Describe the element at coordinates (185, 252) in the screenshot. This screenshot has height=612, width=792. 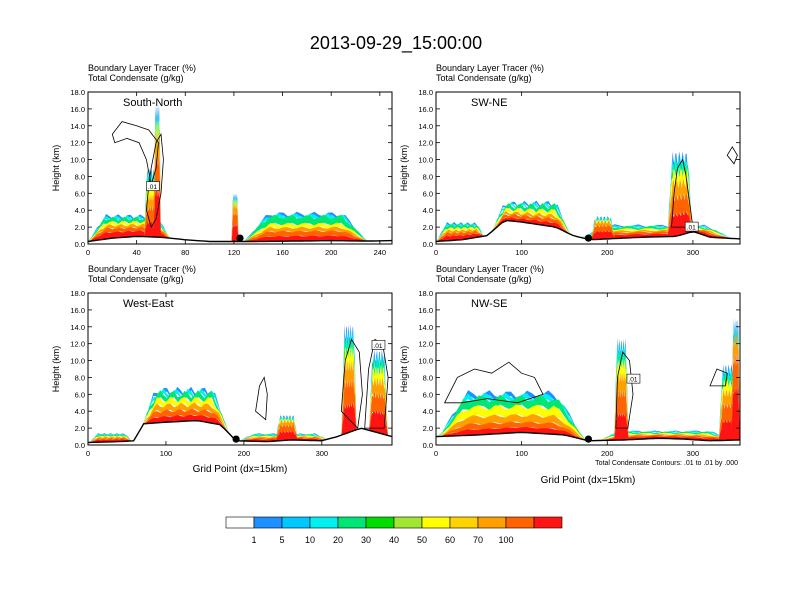
I see `x-tick-label: 80` at that location.